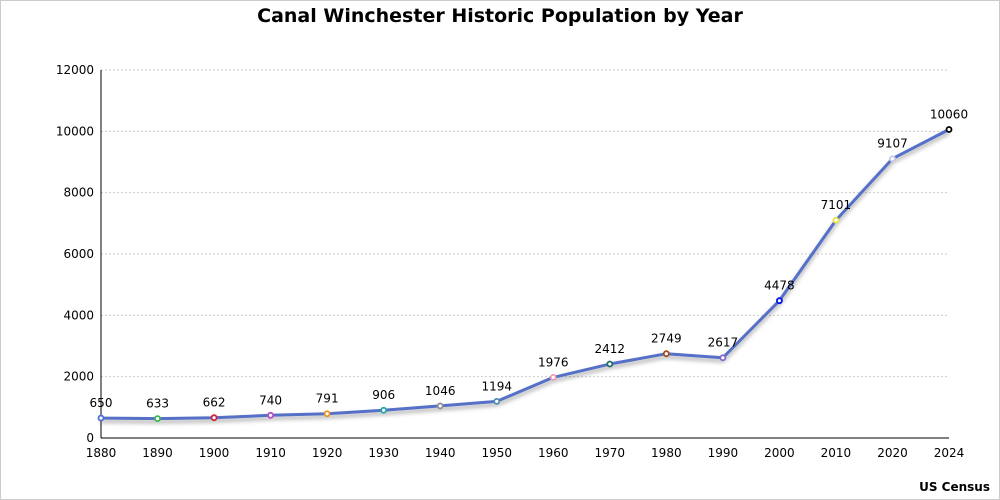  What do you see at coordinates (157, 404) in the screenshot?
I see `data-label: 633` at bounding box center [157, 404].